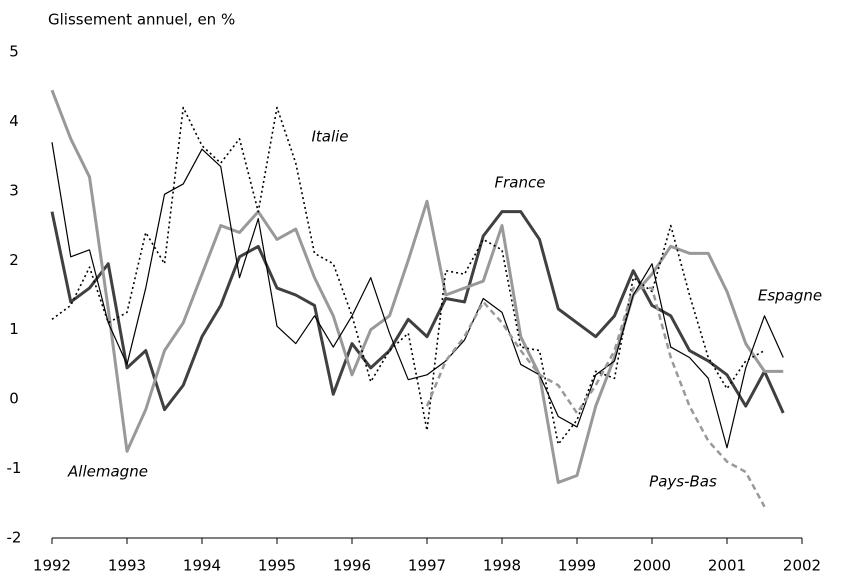 The width and height of the screenshot is (846, 578). What do you see at coordinates (14, 121) in the screenshot?
I see `y-tick-label: 4` at bounding box center [14, 121].